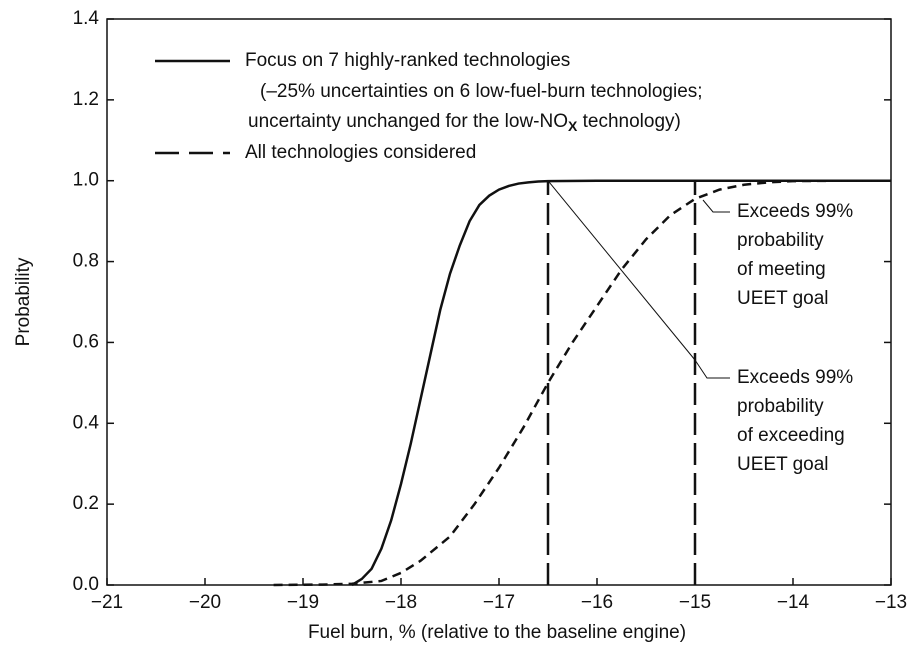 The image size is (912, 650). What do you see at coordinates (23, 301) in the screenshot?
I see `y-axis-label: Probability` at bounding box center [23, 301].